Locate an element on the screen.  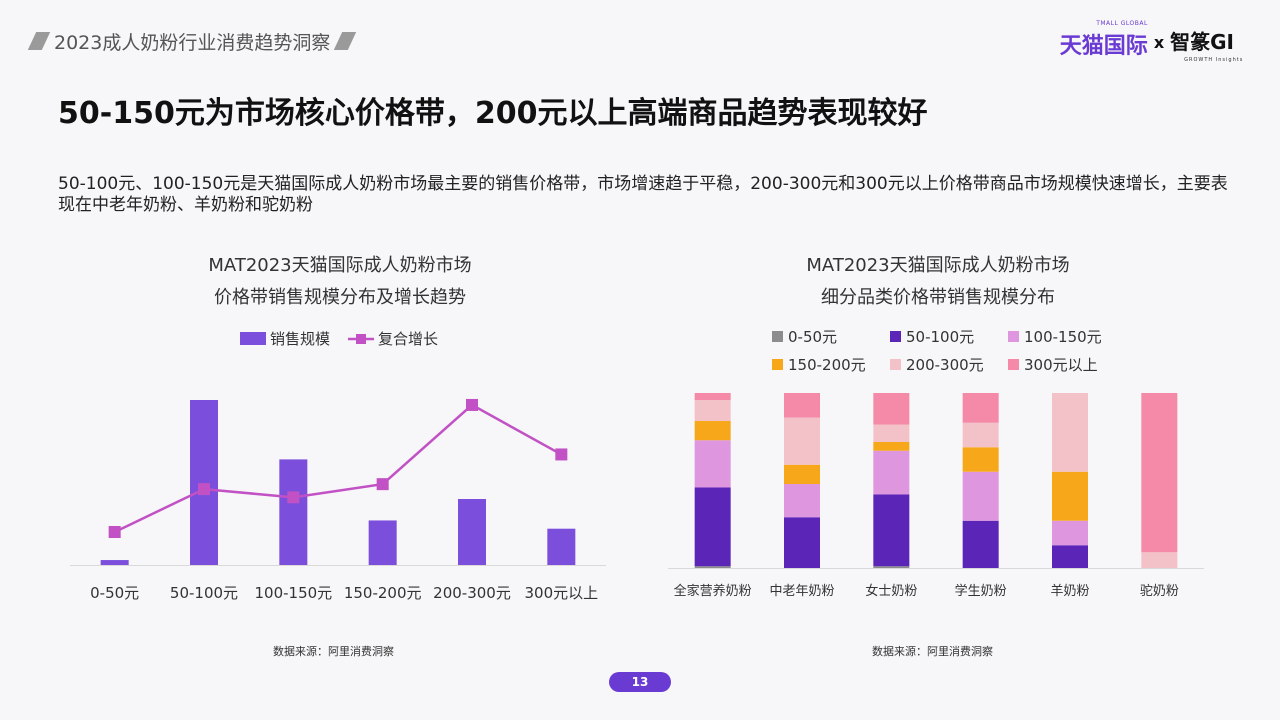
x-tick-label: 学生奶粉 is located at coordinates (981, 591).